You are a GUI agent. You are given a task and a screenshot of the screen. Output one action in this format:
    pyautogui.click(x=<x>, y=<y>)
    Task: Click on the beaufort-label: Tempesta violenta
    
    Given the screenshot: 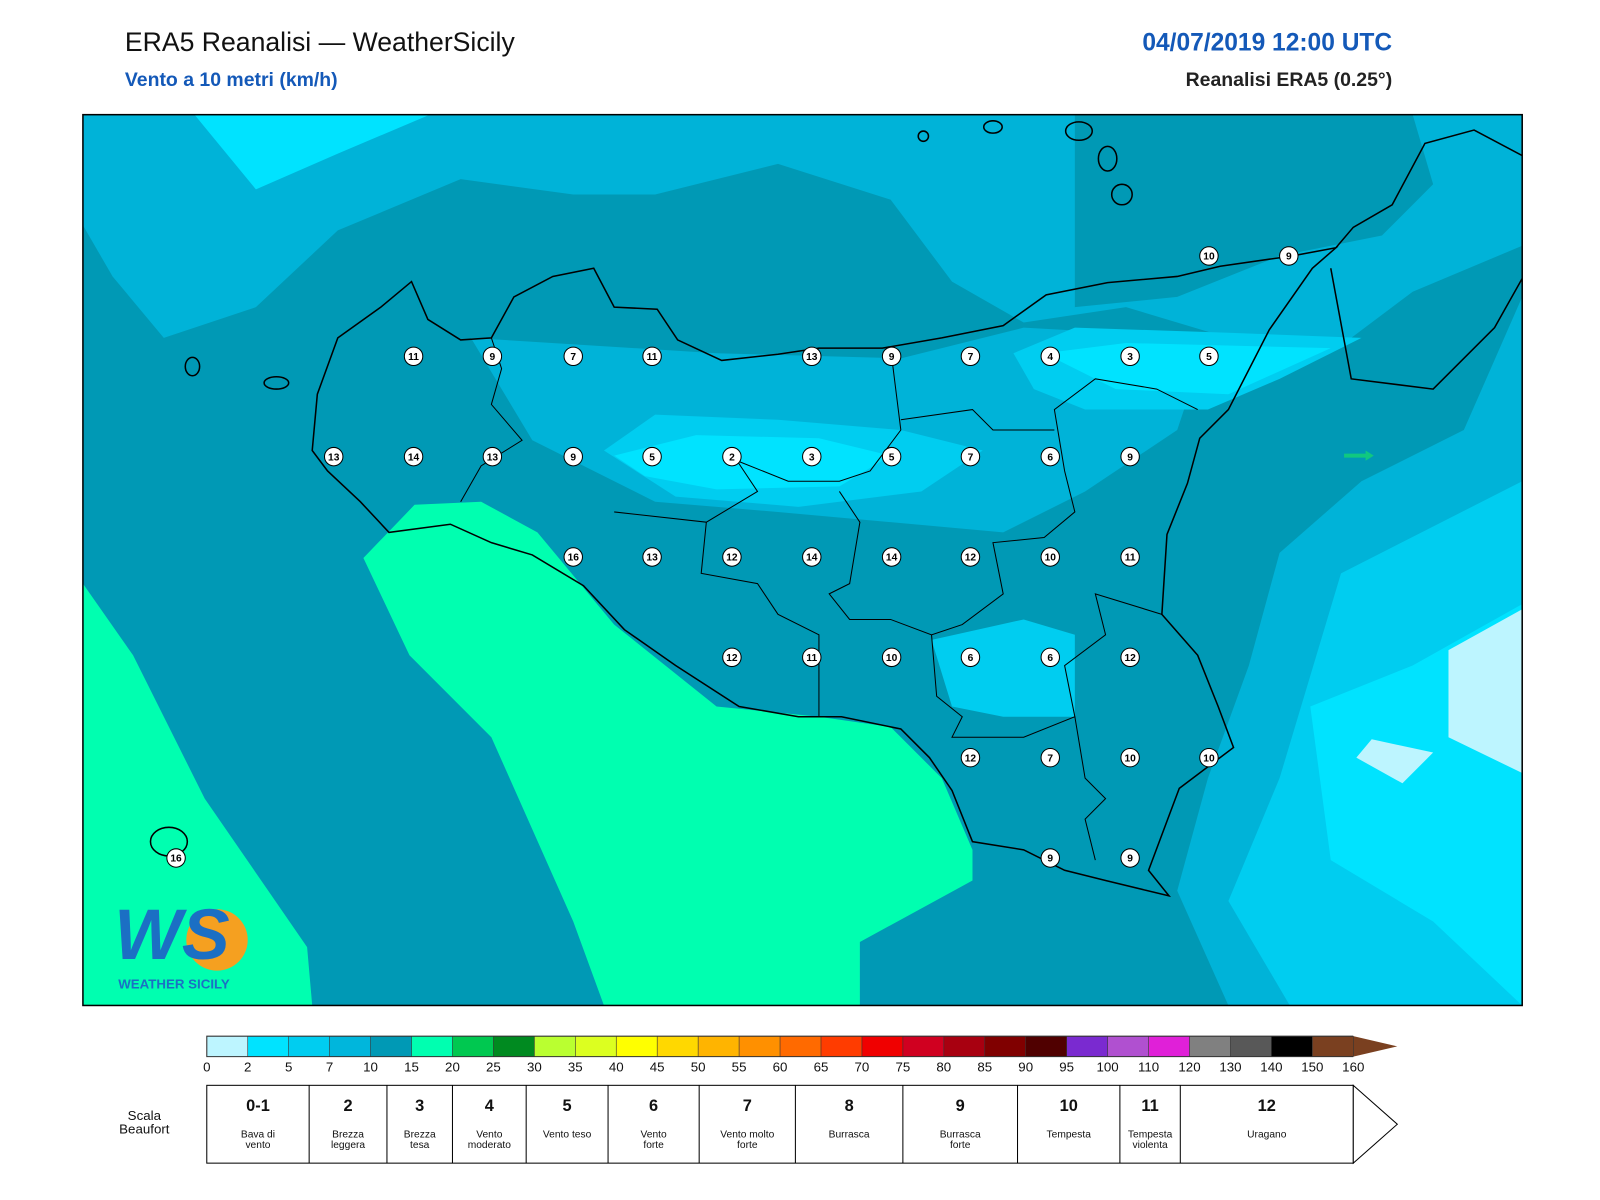 What is the action you would take?
    pyautogui.click(x=1150, y=1140)
    